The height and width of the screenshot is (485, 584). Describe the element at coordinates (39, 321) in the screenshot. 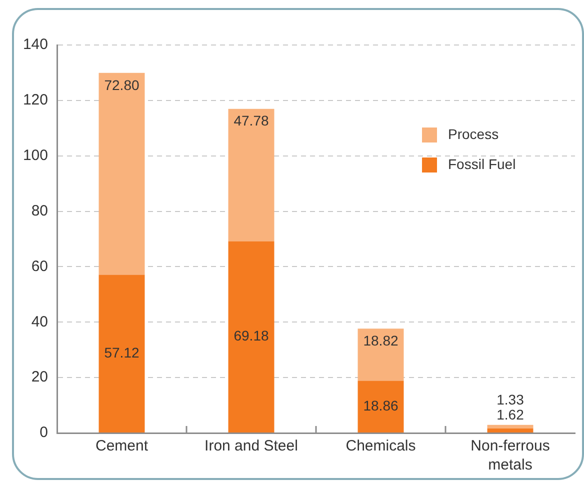

I see `y-tick-label: 40` at that location.